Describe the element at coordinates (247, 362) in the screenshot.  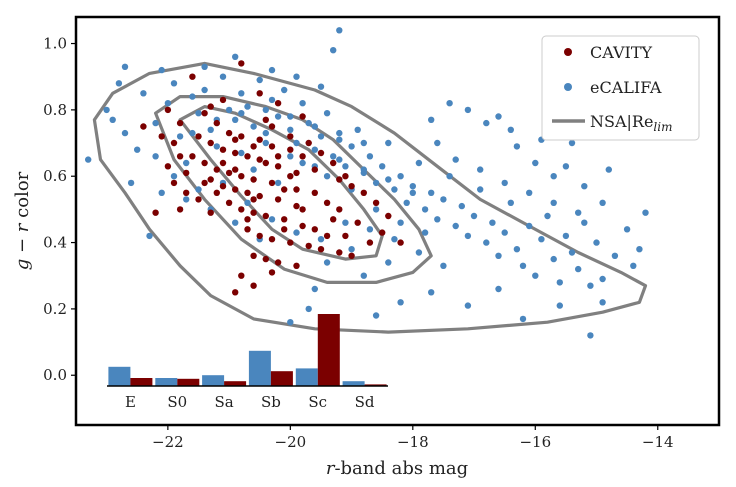
I see `morphology-inset: E S0 Sa Sb Sc Sd` at that location.